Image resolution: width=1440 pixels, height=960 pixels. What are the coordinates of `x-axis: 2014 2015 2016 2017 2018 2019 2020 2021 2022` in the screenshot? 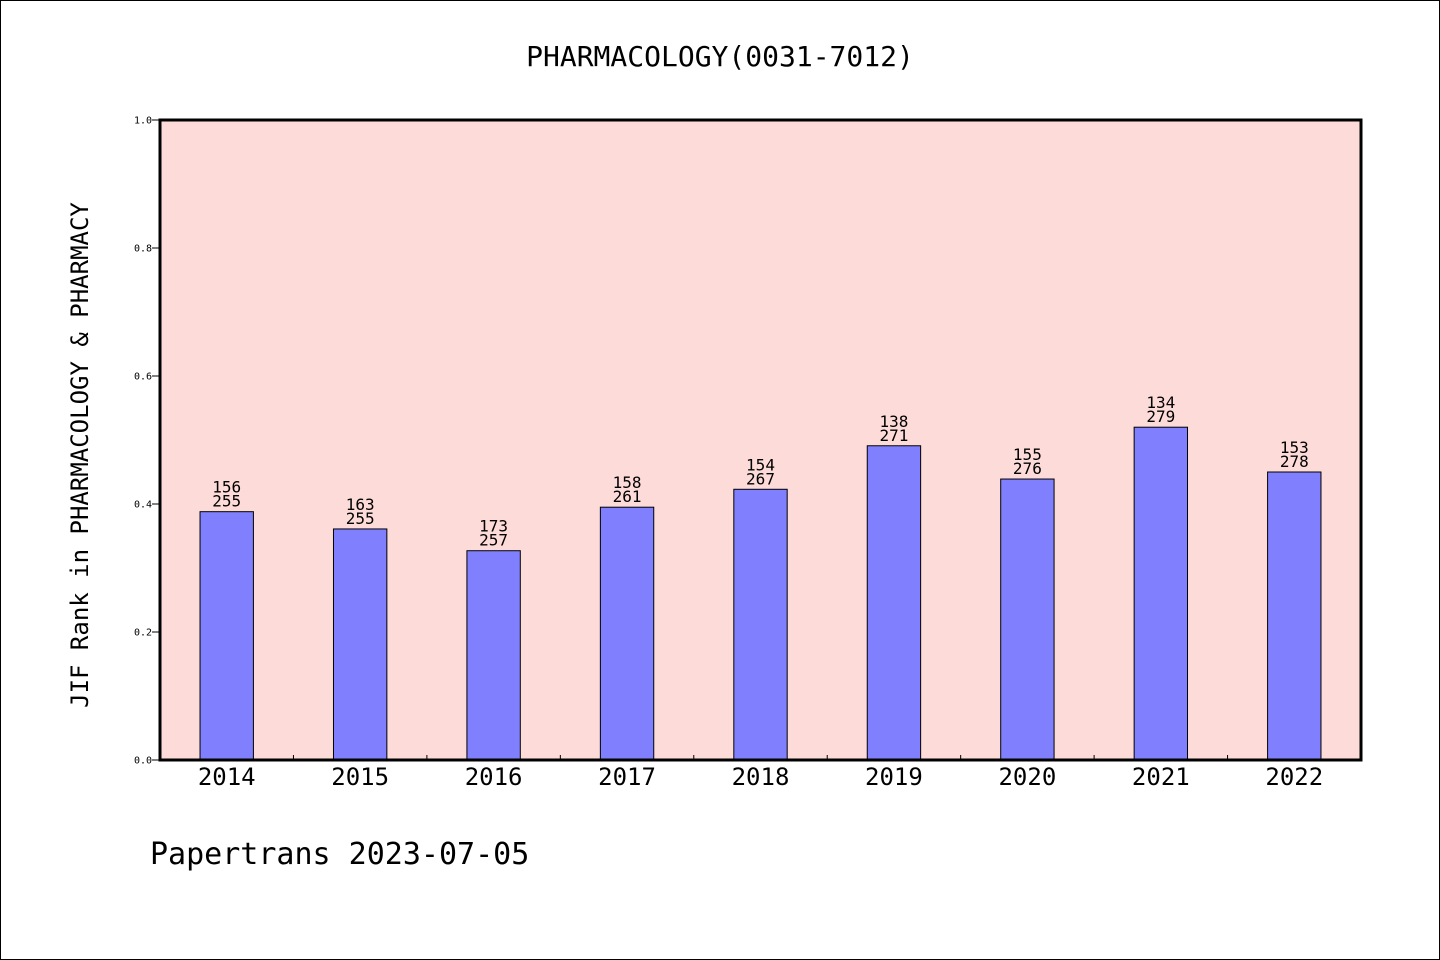 It's located at (760, 773).